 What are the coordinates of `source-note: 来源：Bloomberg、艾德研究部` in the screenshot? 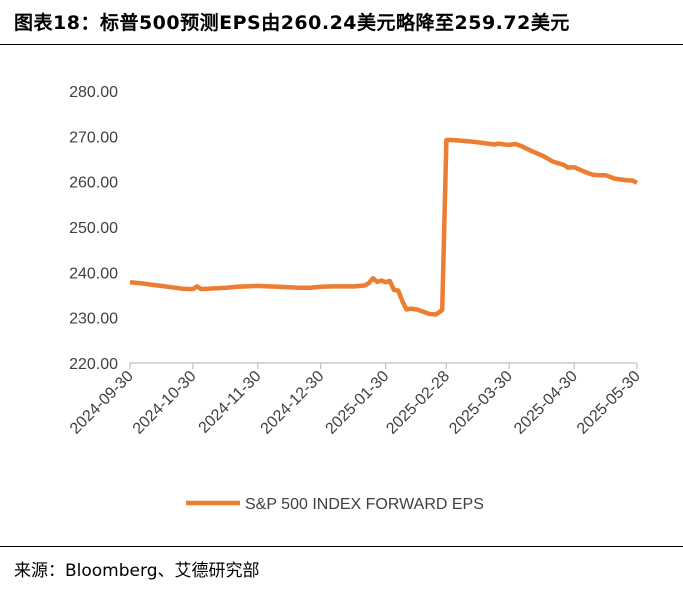 It's located at (137, 571).